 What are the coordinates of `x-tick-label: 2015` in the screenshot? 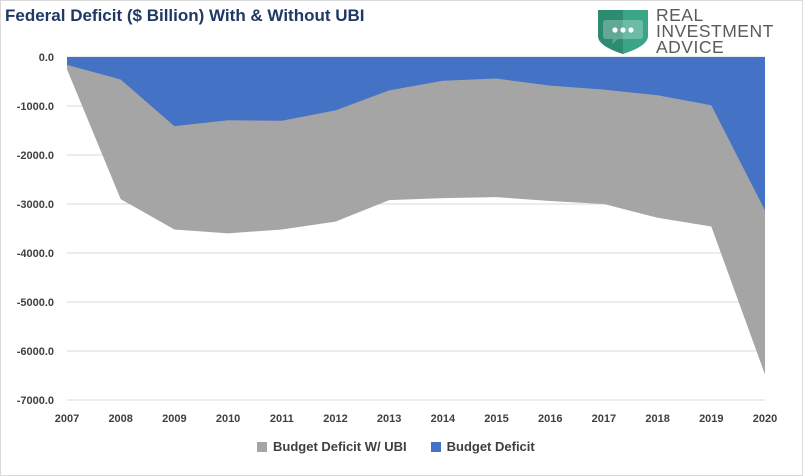 It's located at (496, 419).